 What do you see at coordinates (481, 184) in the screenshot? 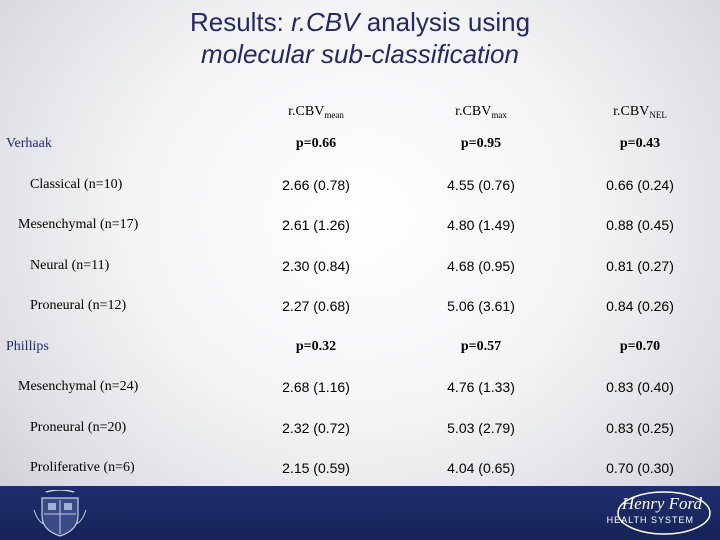
I see `cell-max: 4.55 (0.76)` at bounding box center [481, 184].